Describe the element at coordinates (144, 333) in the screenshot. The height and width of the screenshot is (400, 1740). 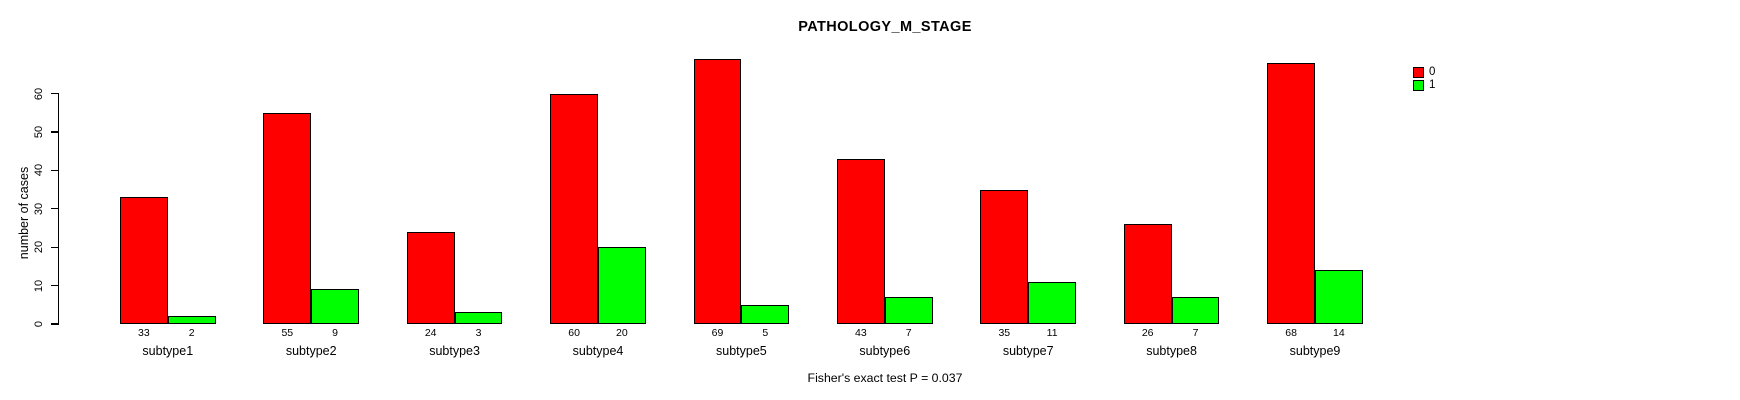
I see `bar-value-label: 33` at that location.